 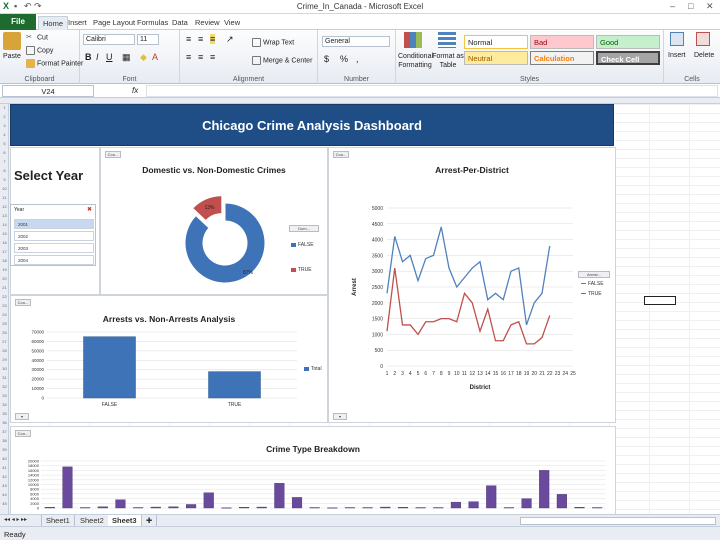 I want to click on bold-icon: B, so click(x=88, y=57).